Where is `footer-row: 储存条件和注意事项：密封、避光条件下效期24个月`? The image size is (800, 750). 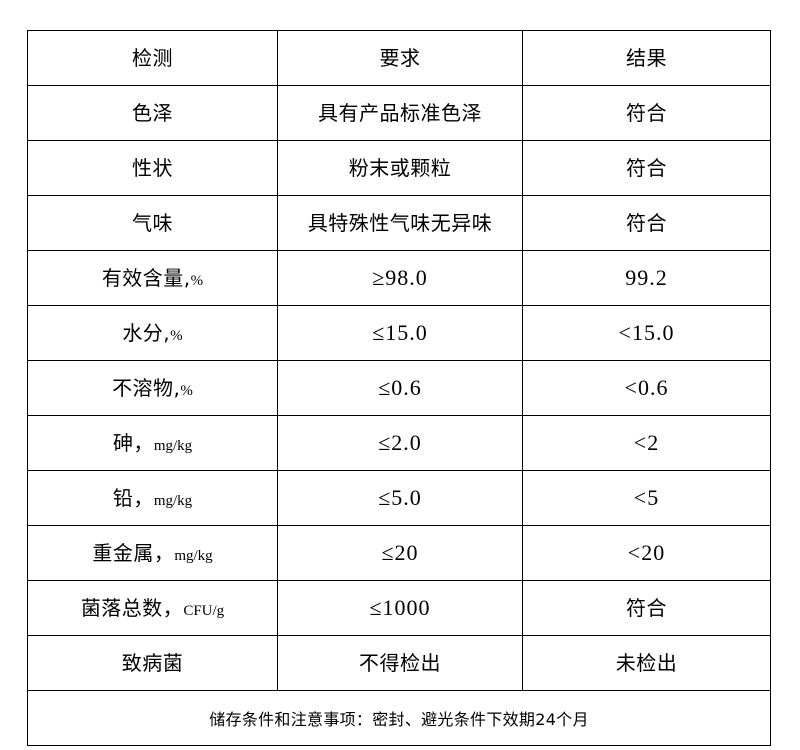
footer-row: 储存条件和注意事项：密封、避光条件下效期24个月 is located at coordinates (399, 718).